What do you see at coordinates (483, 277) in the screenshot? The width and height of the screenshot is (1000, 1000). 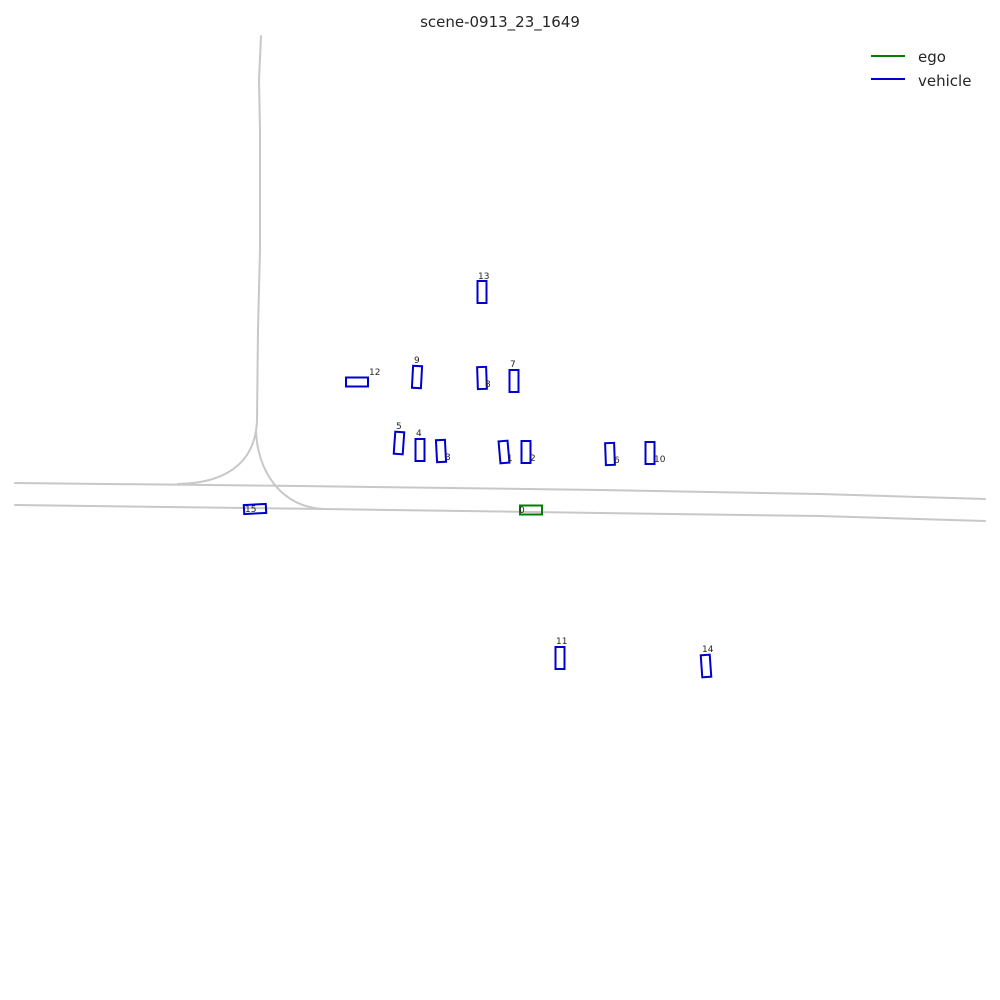 I see `agent-label-13: 13` at bounding box center [483, 277].